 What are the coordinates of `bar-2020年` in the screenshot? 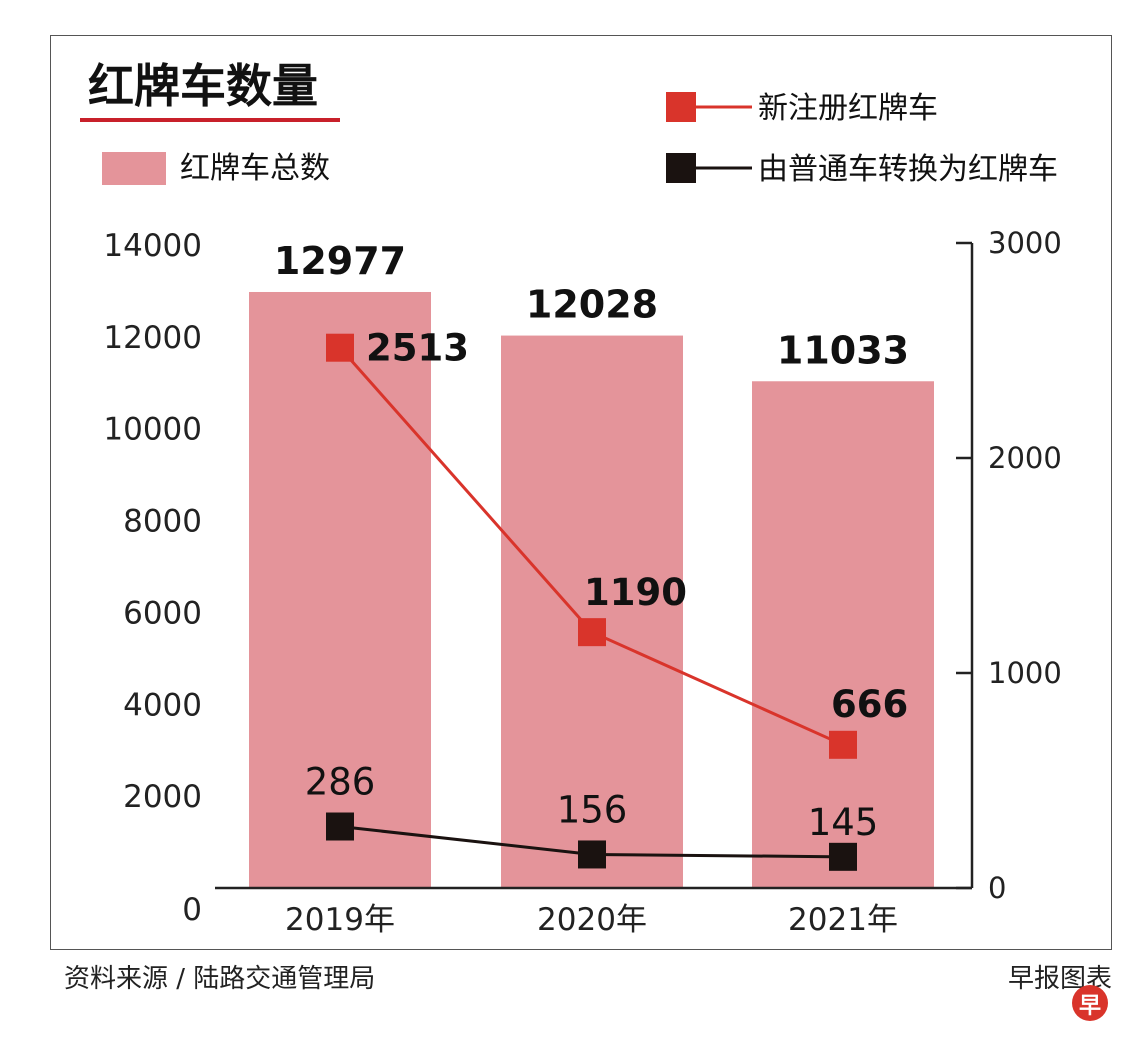 It's located at (592, 611).